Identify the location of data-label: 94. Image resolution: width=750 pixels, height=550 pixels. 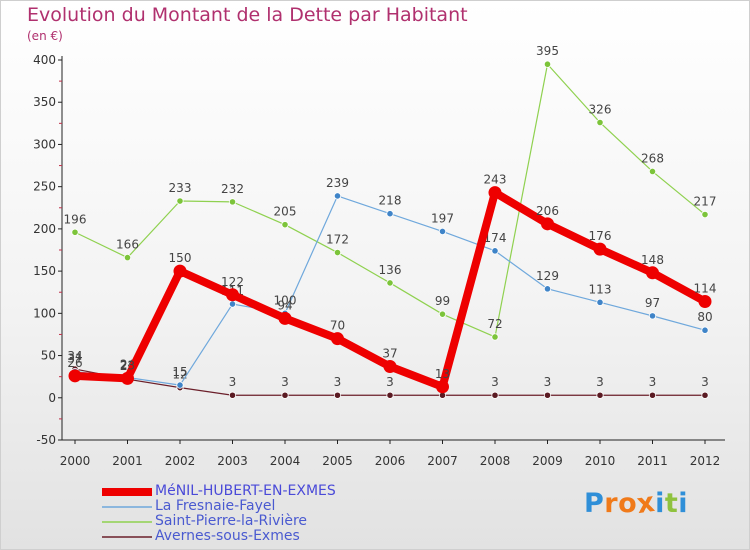
(284, 305).